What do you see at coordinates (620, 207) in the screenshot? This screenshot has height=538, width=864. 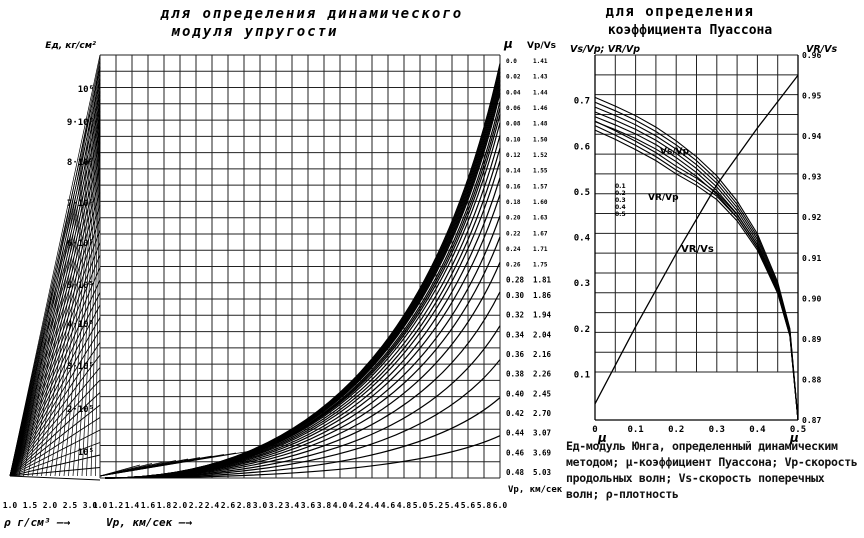 I see `small-curve-label: 0.4` at bounding box center [620, 207].